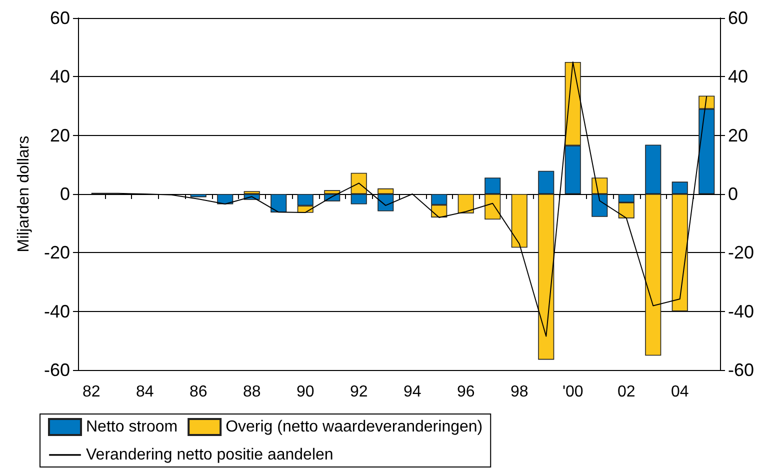 This screenshot has height=469, width=764. Describe the element at coordinates (354, 427) in the screenshot. I see `legend-label: Overig (netto waardeveranderingen)` at that location.